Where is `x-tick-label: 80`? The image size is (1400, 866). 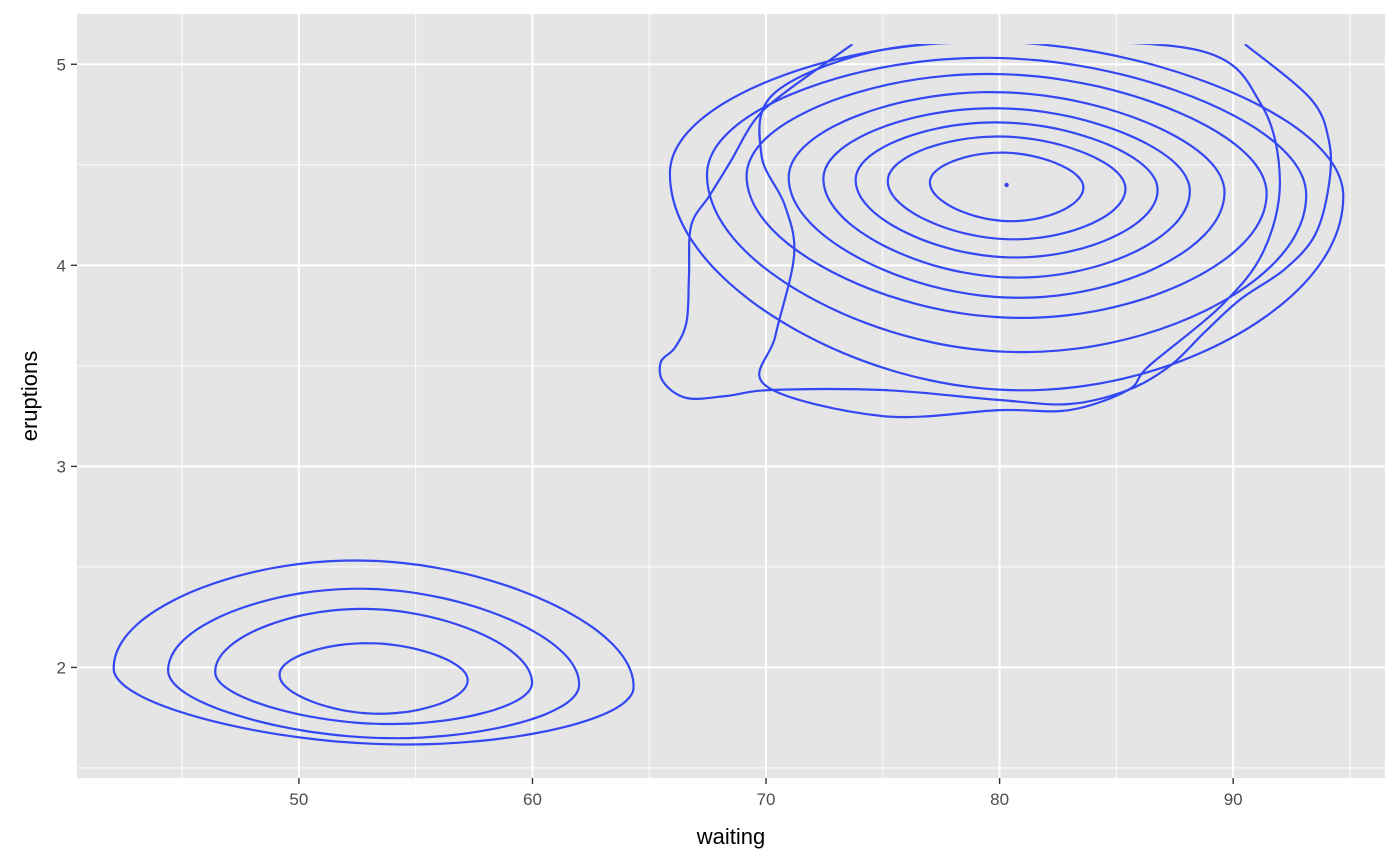 x-tick-label: 80 is located at coordinates (999, 799).